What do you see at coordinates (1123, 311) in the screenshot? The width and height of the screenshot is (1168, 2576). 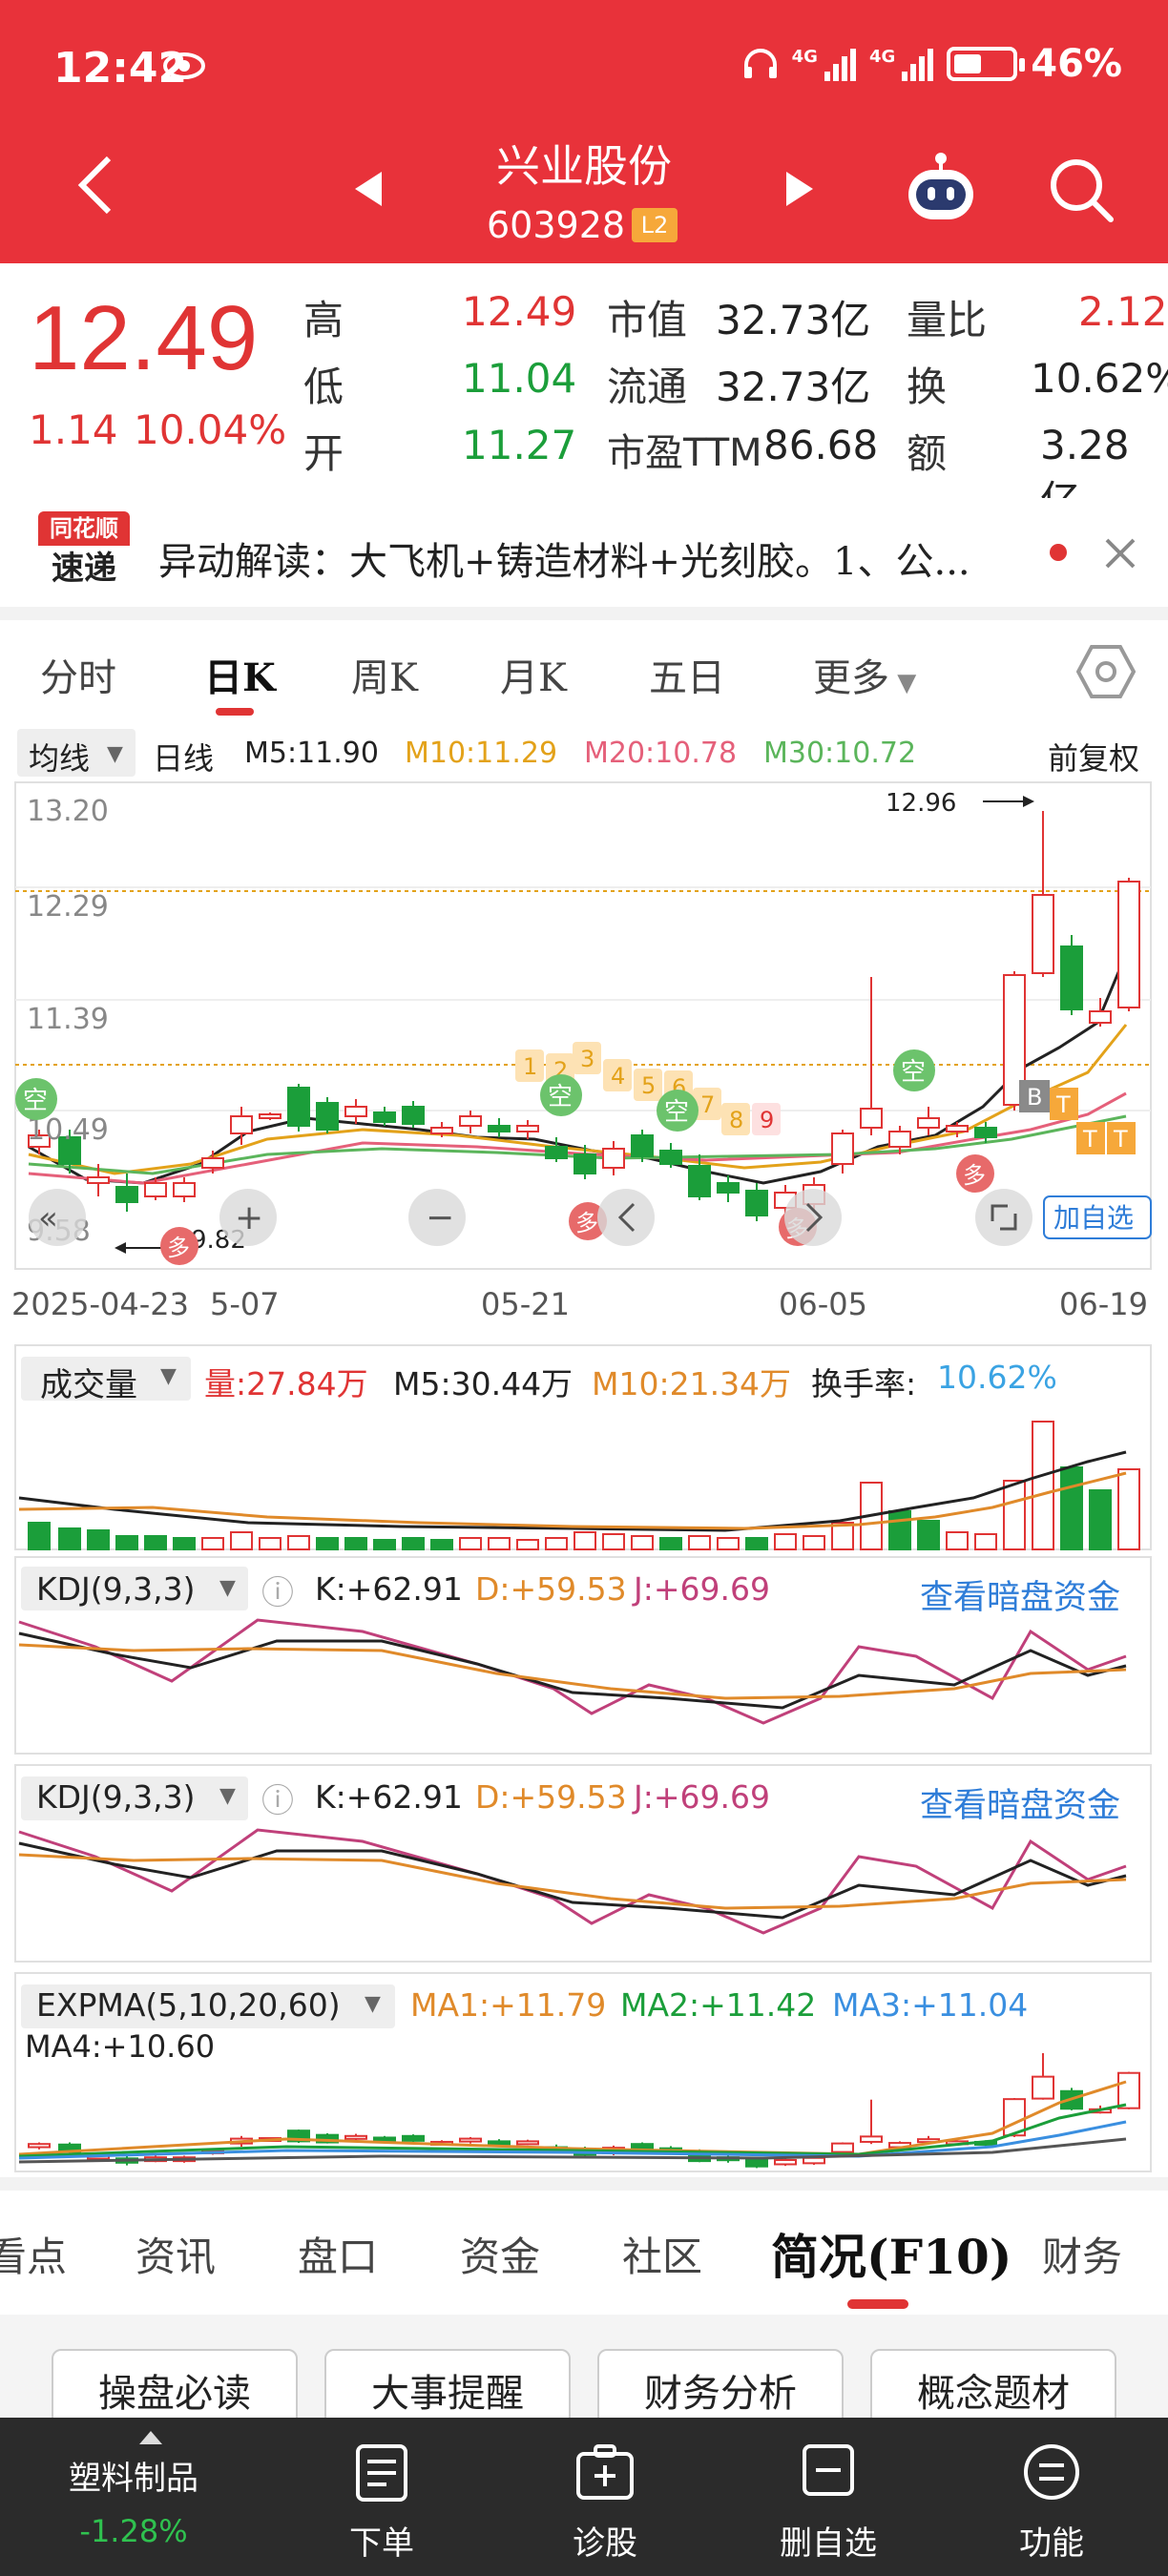 I see `volume-ratio-value: 2.12` at bounding box center [1123, 311].